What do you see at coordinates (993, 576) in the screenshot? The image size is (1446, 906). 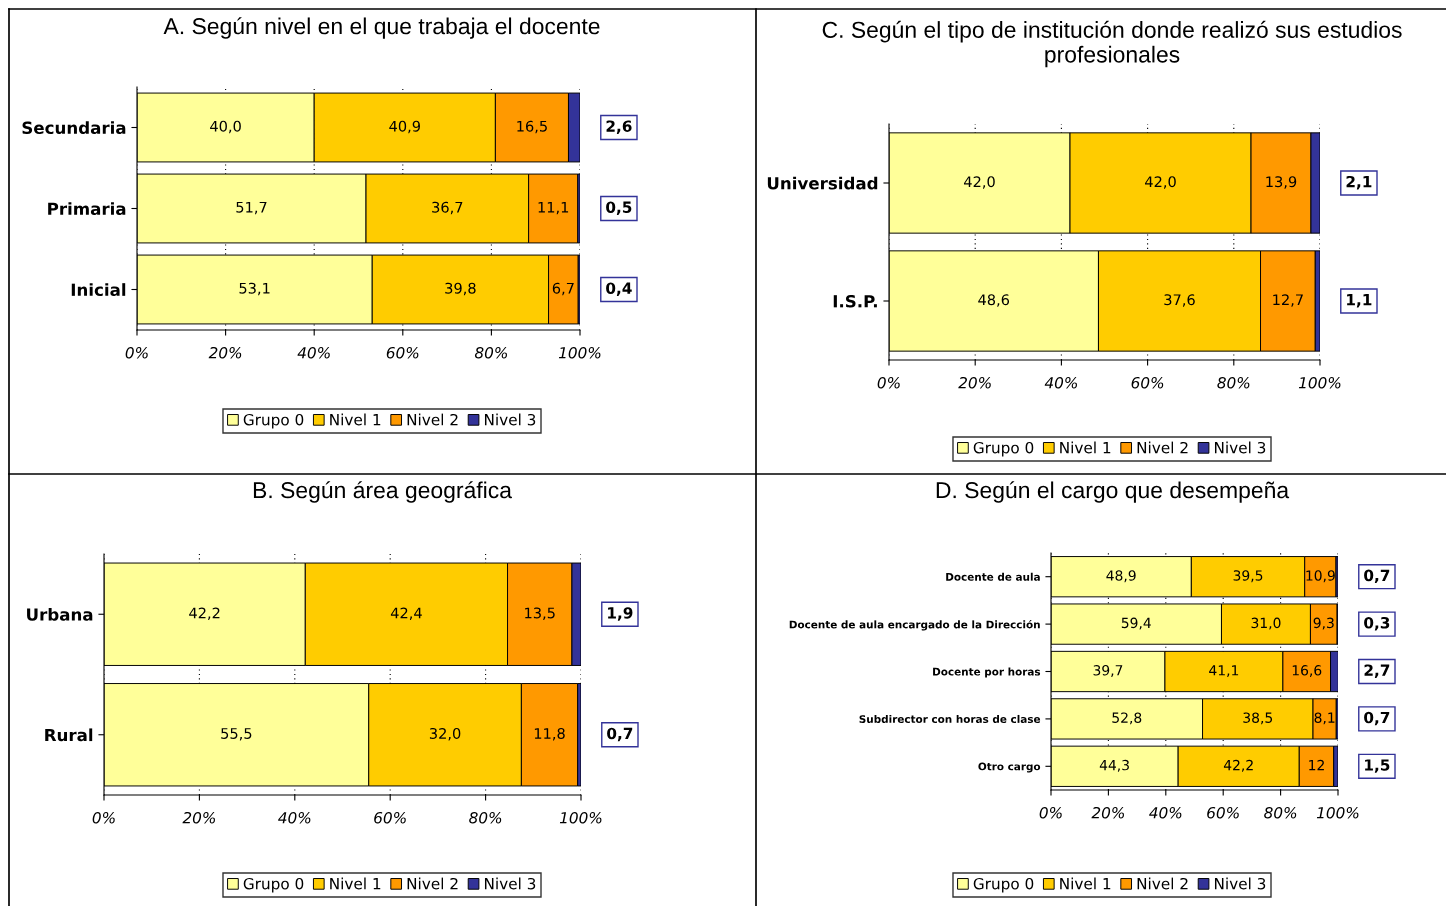 I see `y-tick-label: Docente de aula` at bounding box center [993, 576].